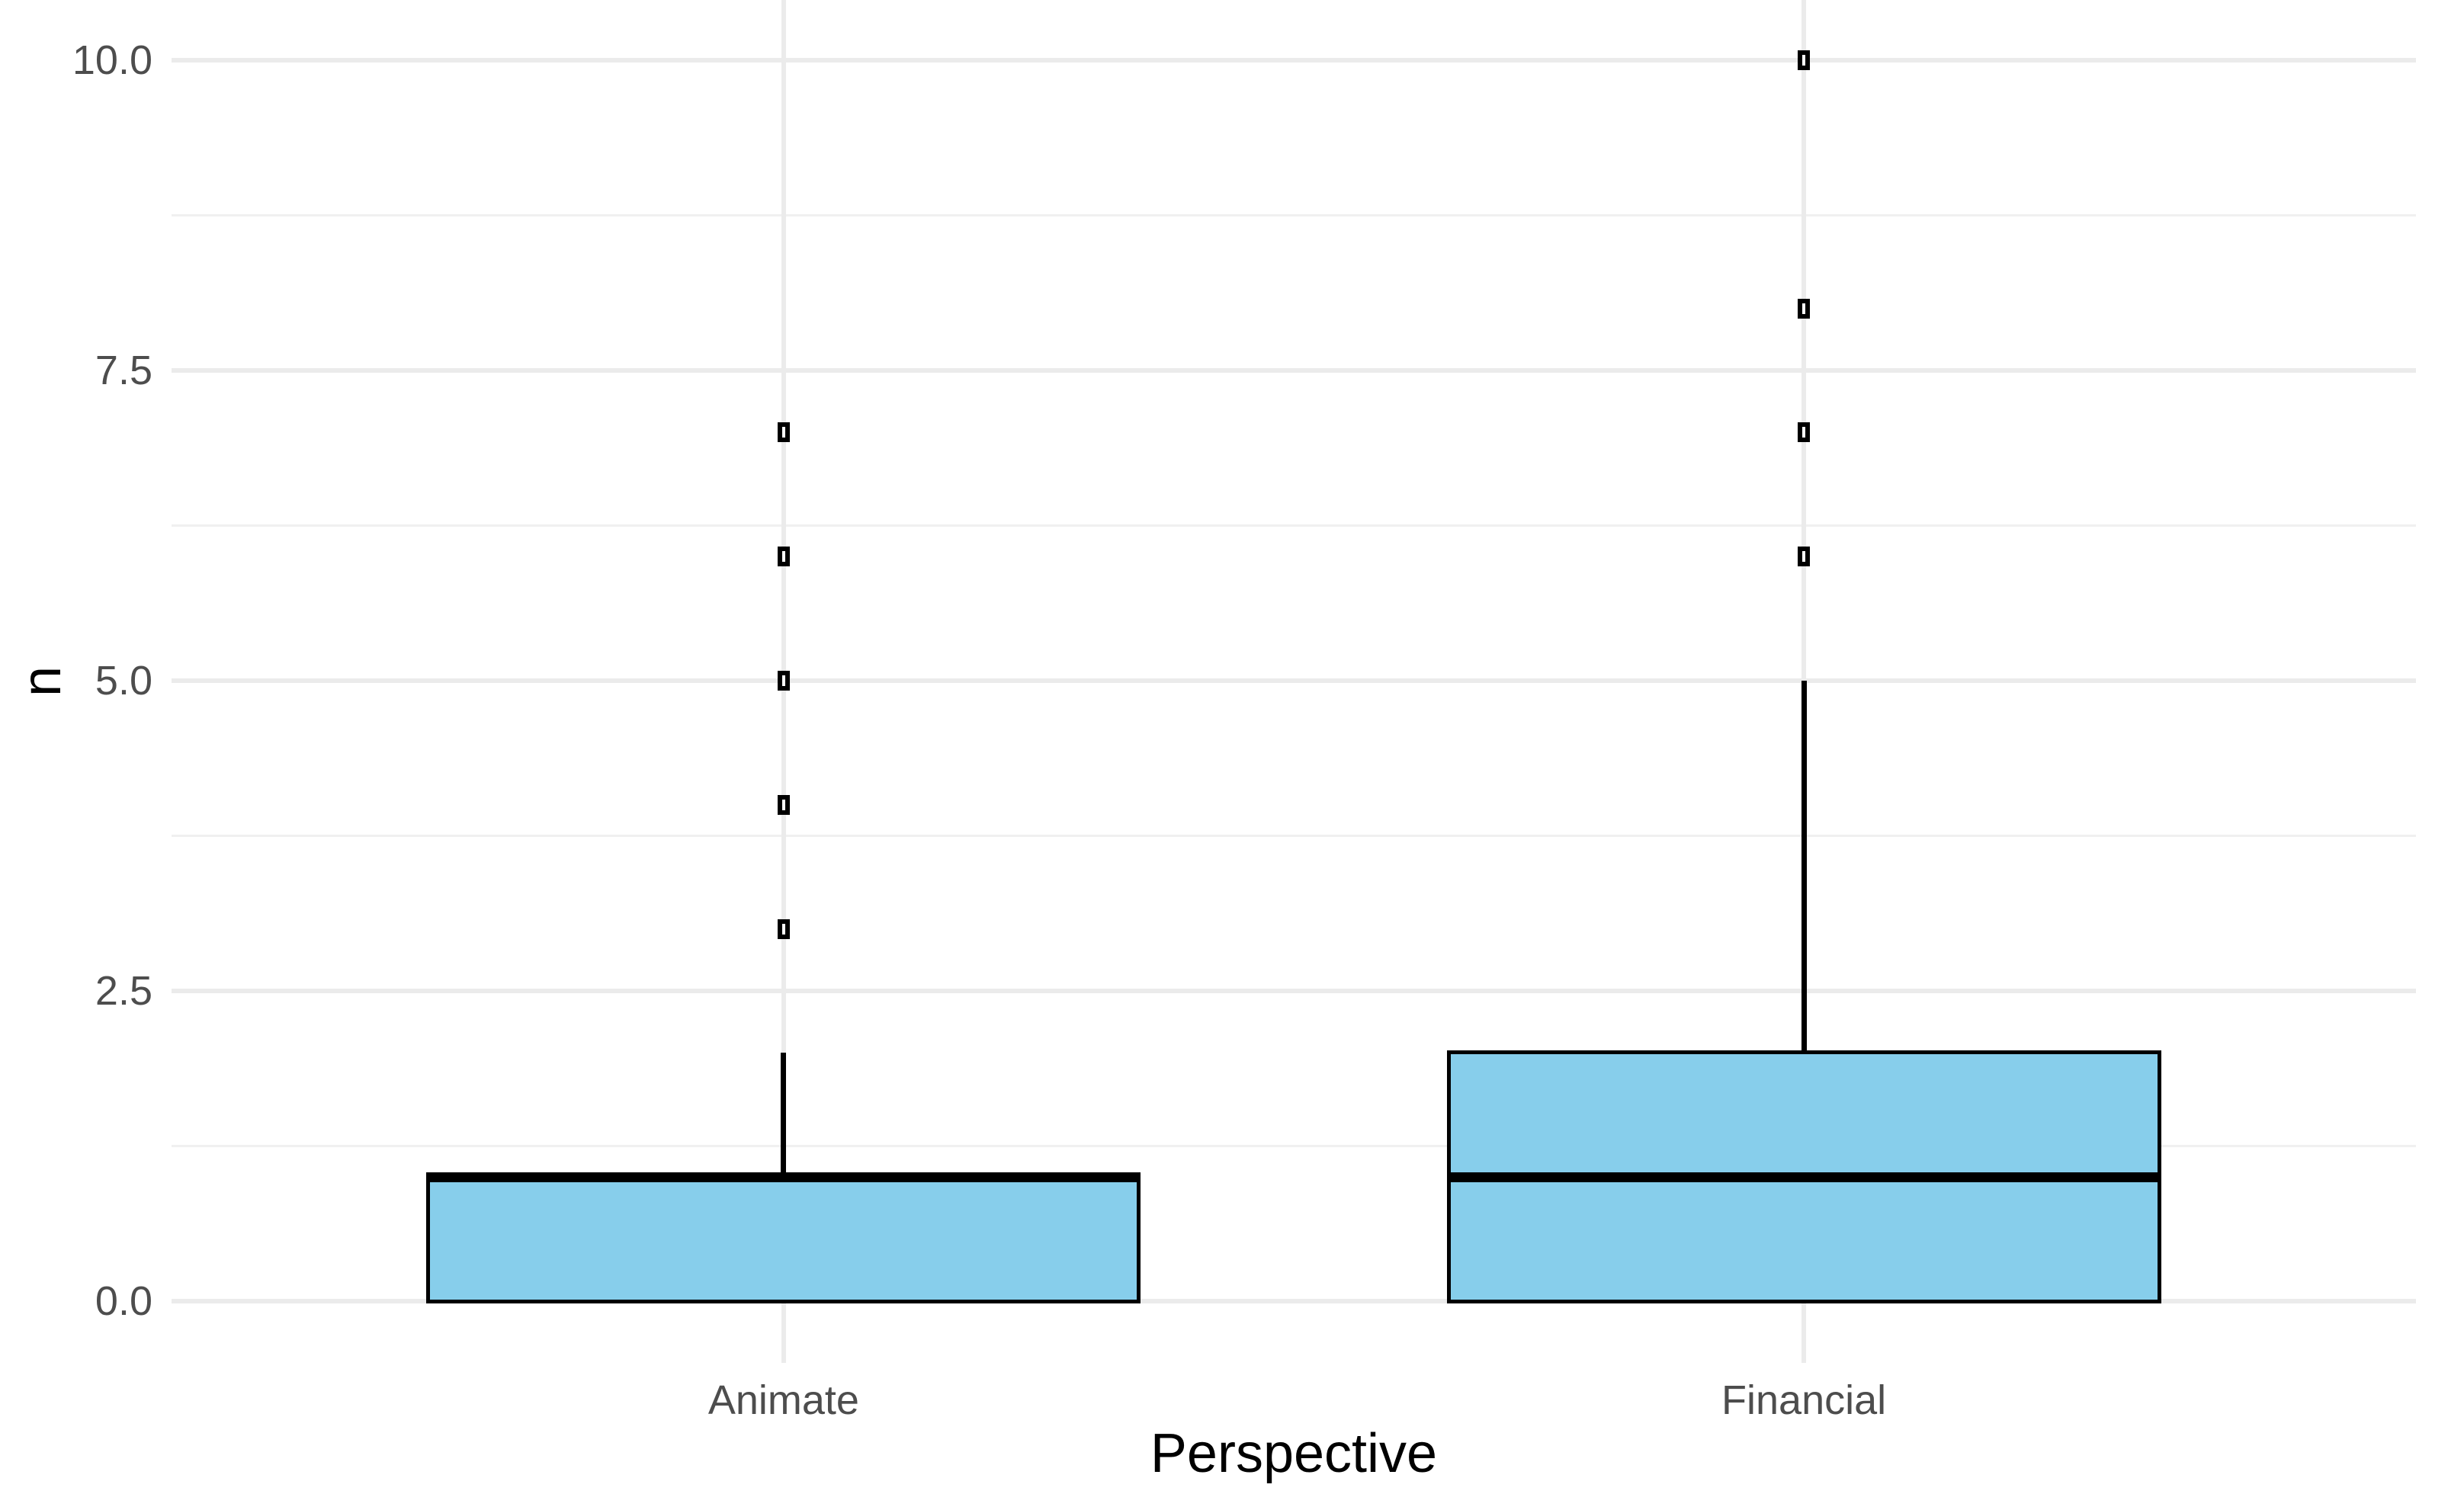 This screenshot has width=2464, height=1494. Describe the element at coordinates (783, 1239) in the screenshot. I see `boxplot-box-animate` at that location.